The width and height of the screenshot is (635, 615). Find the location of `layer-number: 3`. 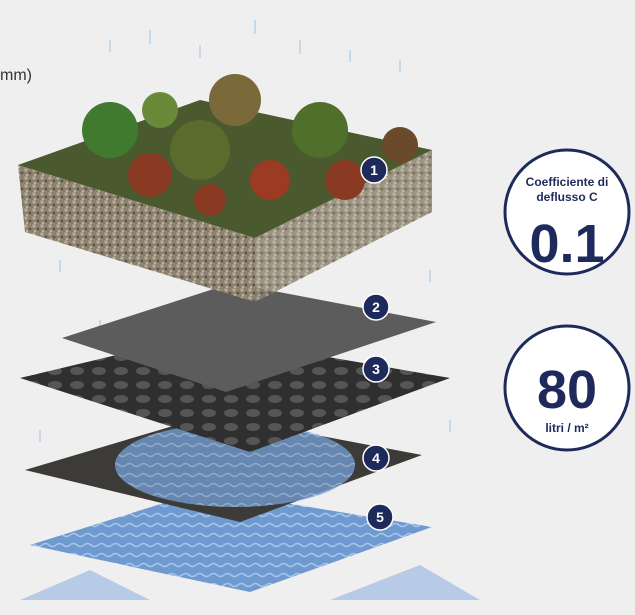

layer-number: 3 is located at coordinates (376, 369).